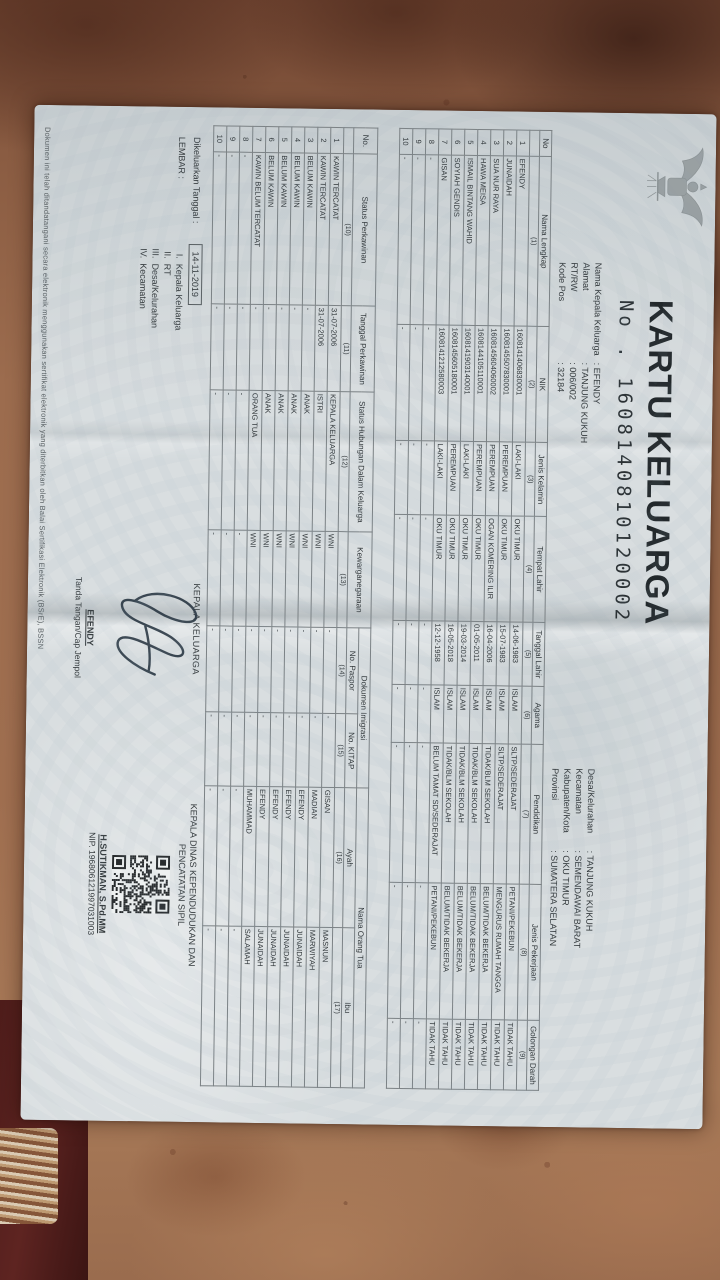 This screenshot has height=1280, width=720. What do you see at coordinates (359, 580) in the screenshot?
I see `col-kewarganegaraan: Kewarganegaraan` at bounding box center [359, 580].